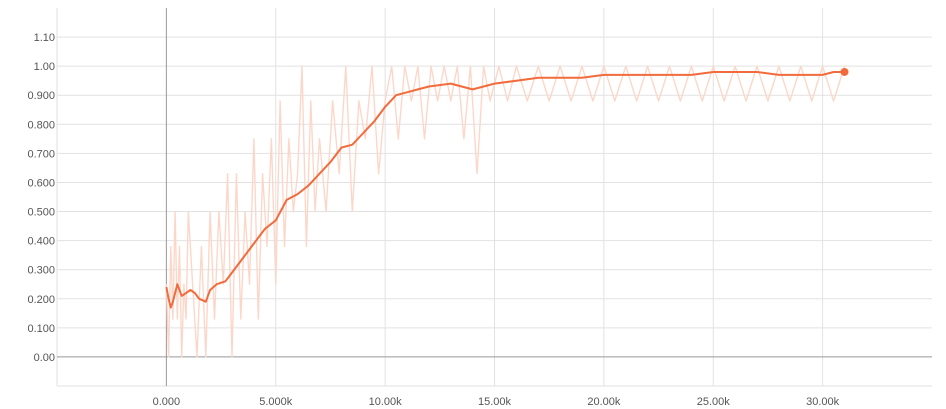  Describe the element at coordinates (41, 213) in the screenshot. I see `y-tick-label: 0.500` at that location.